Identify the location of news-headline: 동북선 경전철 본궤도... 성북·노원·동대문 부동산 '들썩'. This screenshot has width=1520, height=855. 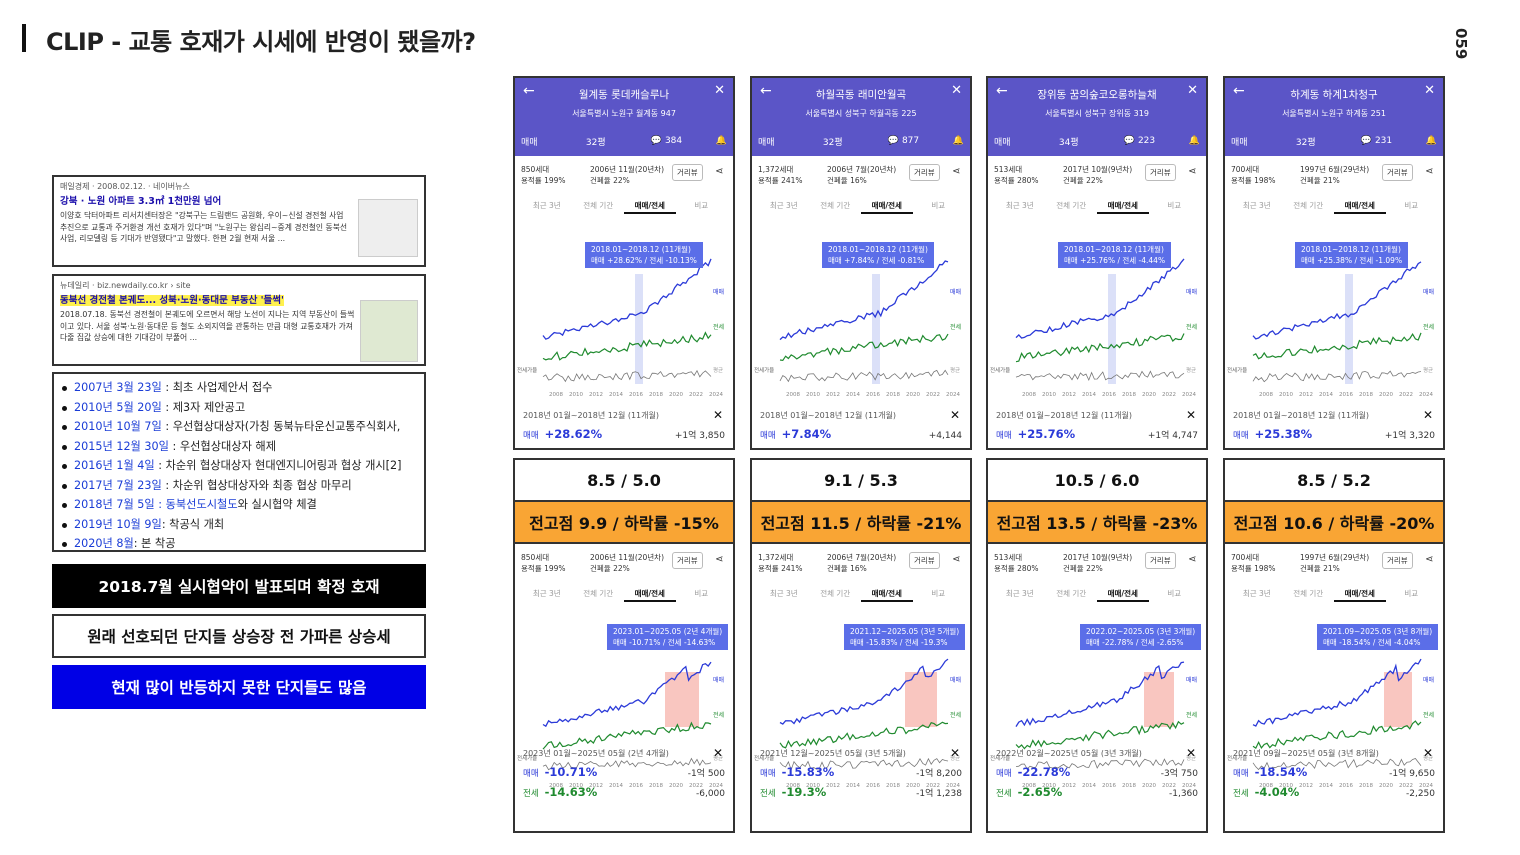
(172, 300).